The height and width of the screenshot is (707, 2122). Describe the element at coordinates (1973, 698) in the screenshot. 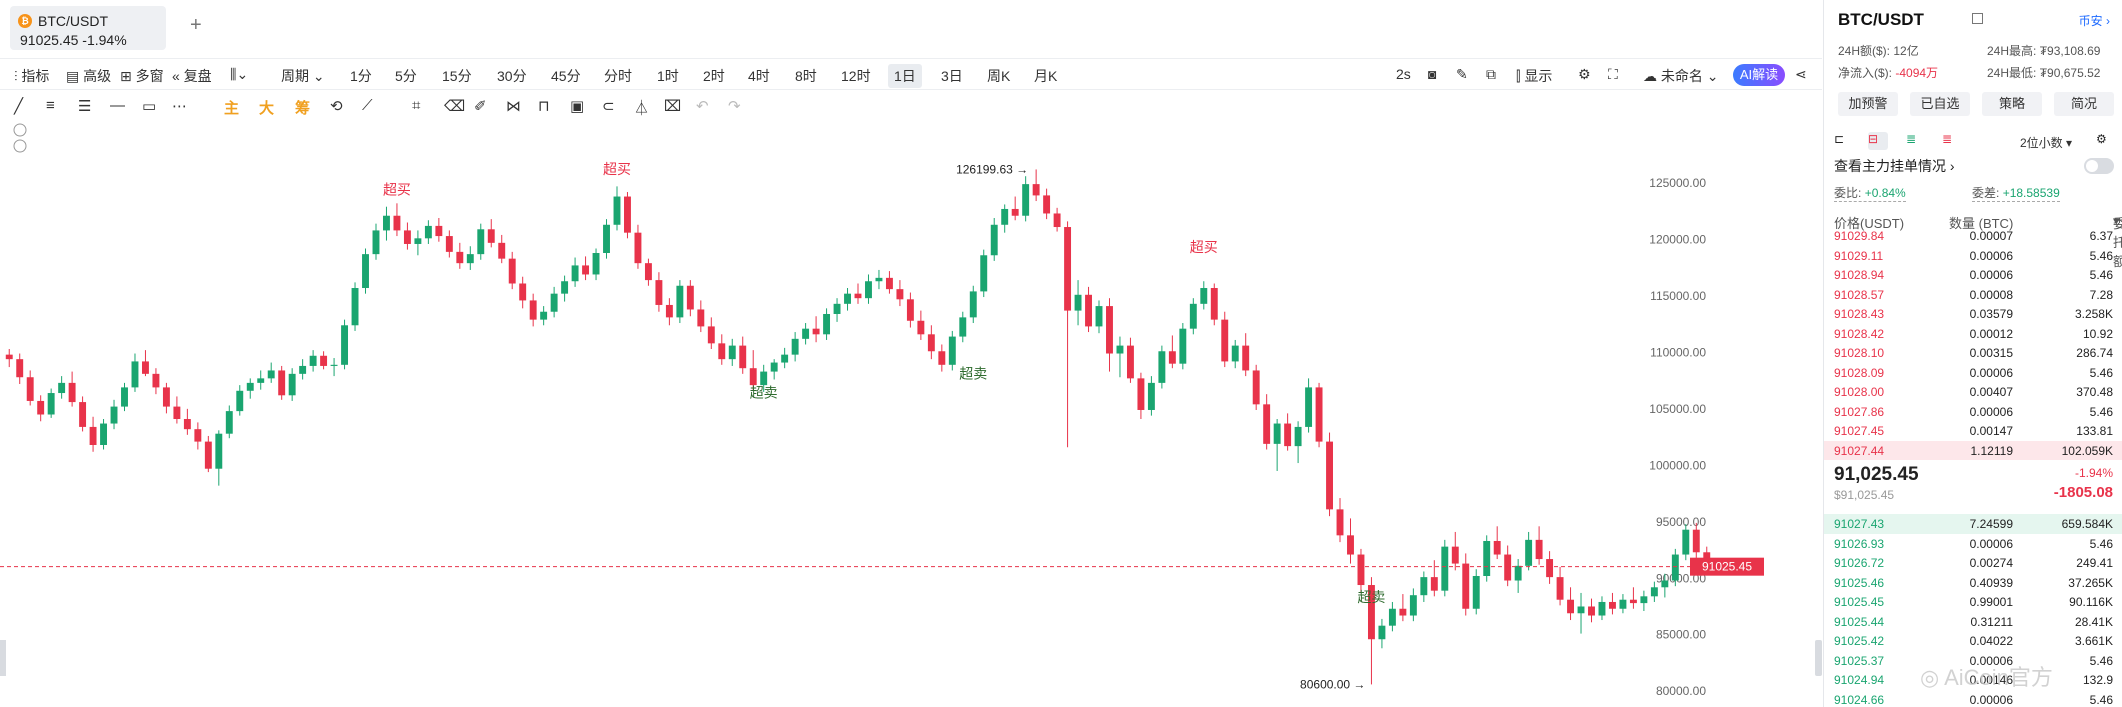

I see `bid-row: 91024.66 0.00006 5.46` at that location.